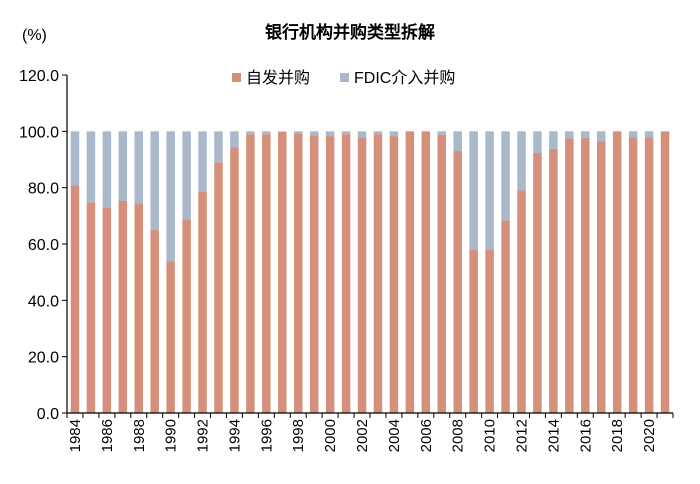  What do you see at coordinates (521, 161) in the screenshot?
I see `bar-fdic-2012` at bounding box center [521, 161].